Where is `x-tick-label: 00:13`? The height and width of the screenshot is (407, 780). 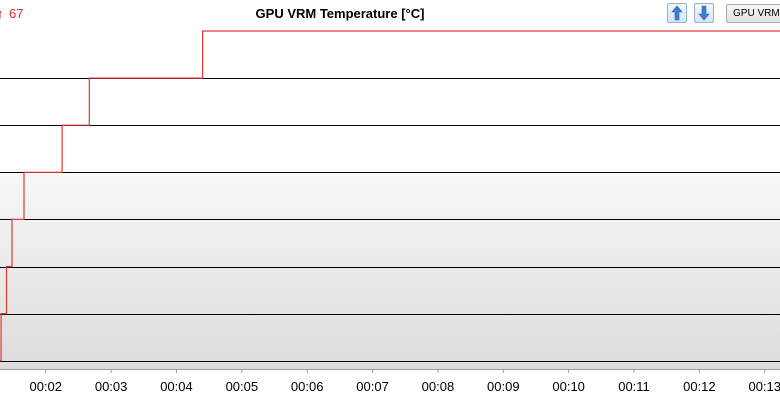
x-tick-label: 00:13 is located at coordinates (764, 386).